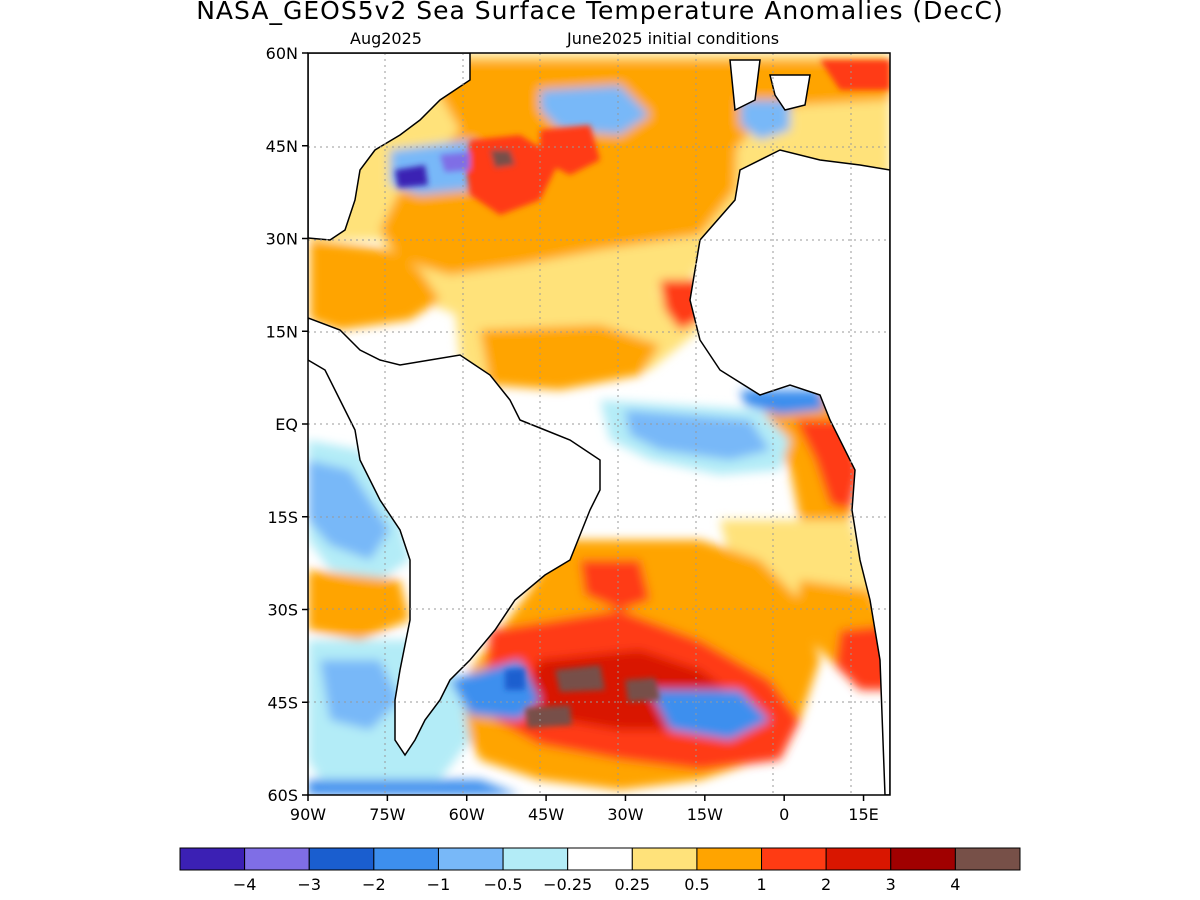 The image size is (1200, 900). Describe the element at coordinates (503, 884) in the screenshot. I see `colorbar-label: −0.5` at that location.